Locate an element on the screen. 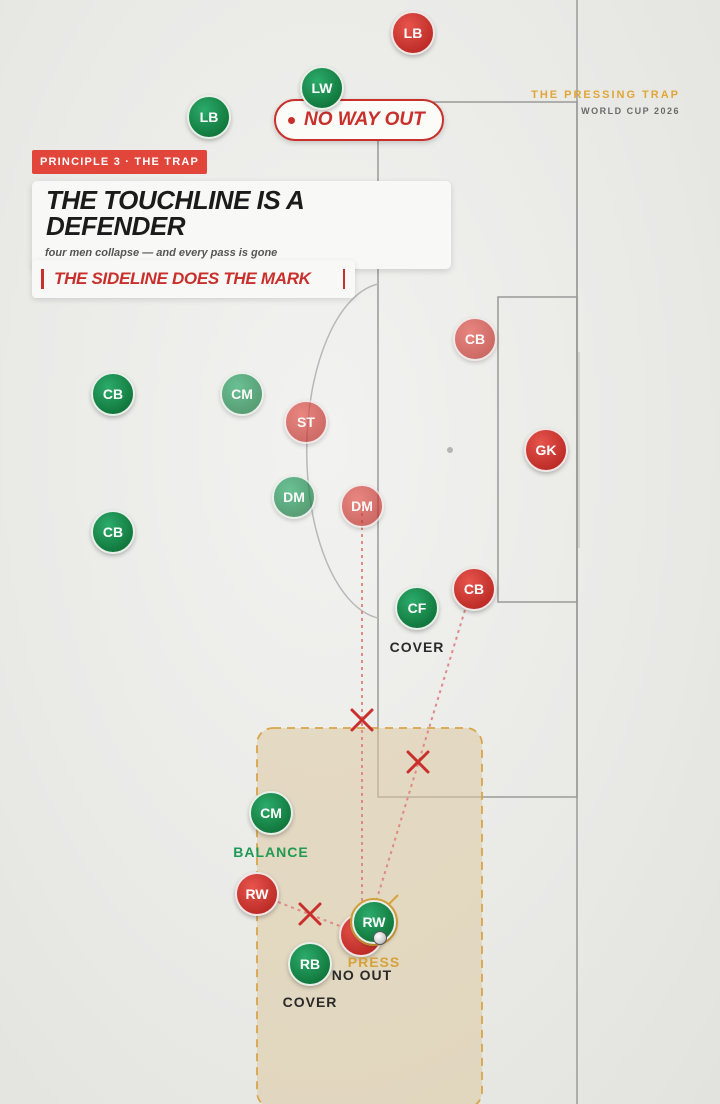 The image size is (720, 1104). callout-card: THE SIDELINE DOES THE MARK is located at coordinates (193, 279).